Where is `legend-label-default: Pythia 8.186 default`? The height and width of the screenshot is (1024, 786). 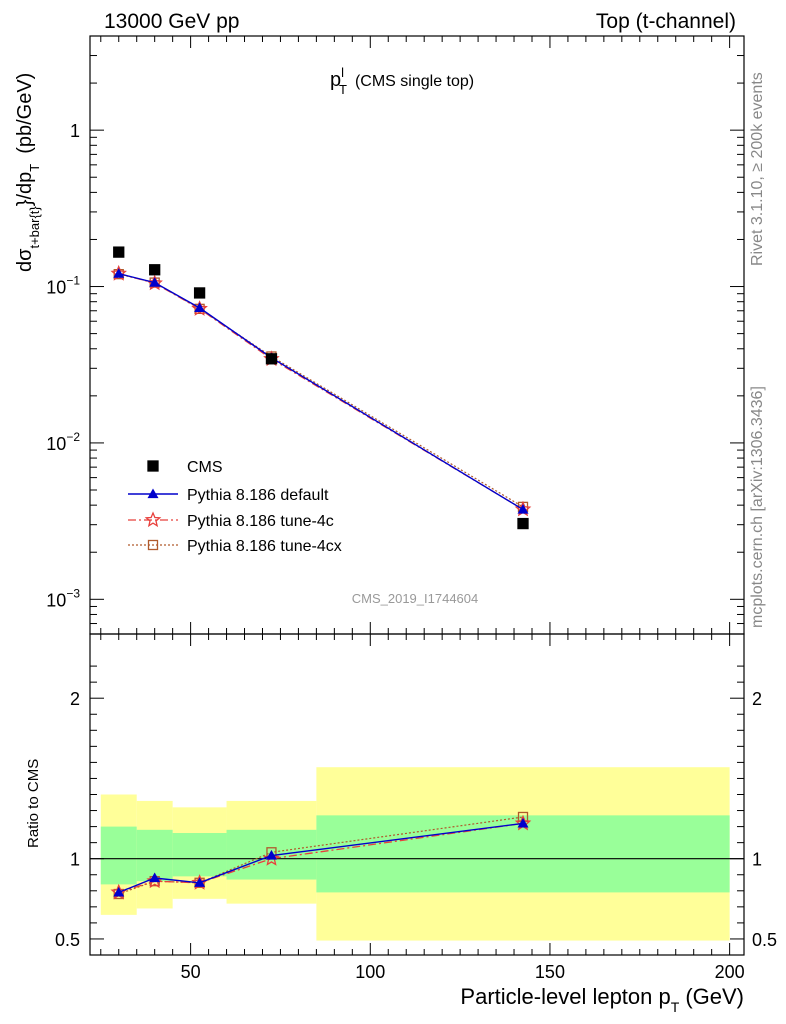 legend-label-default: Pythia 8.186 default is located at coordinates (258, 495).